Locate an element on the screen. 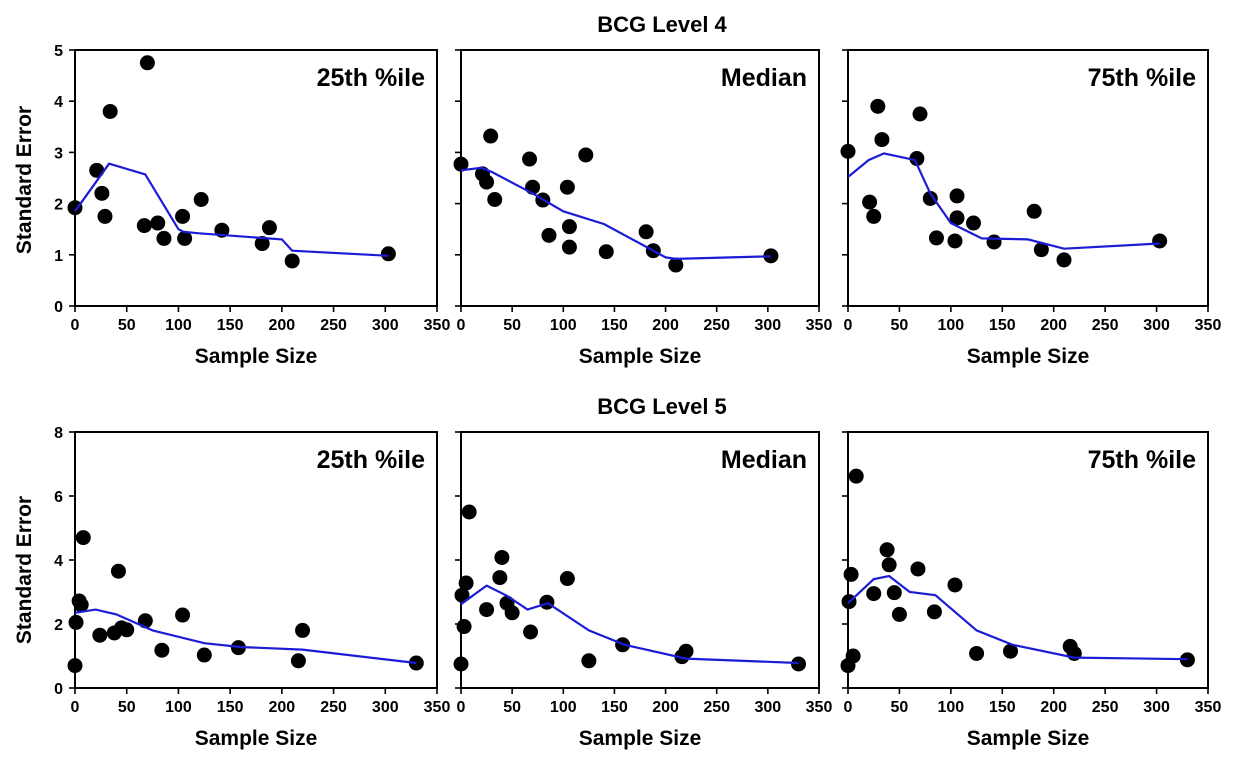 This screenshot has width=1241, height=760. panel-label: 25th %ile is located at coordinates (371, 460).